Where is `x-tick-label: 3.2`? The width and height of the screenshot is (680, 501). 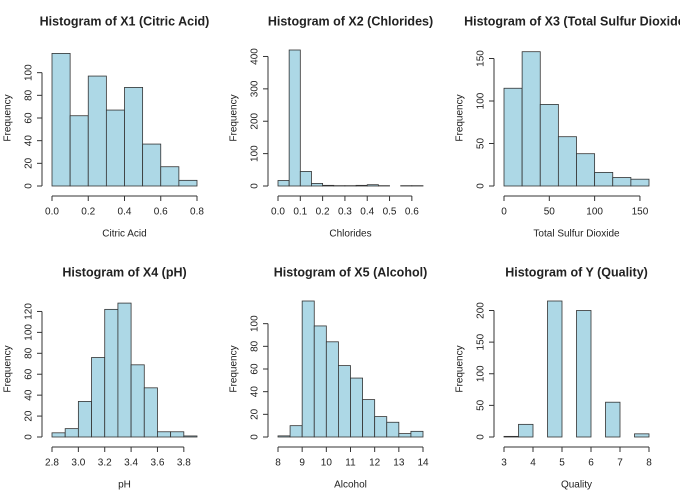 x-tick-label: 3.2 is located at coordinates (105, 463).